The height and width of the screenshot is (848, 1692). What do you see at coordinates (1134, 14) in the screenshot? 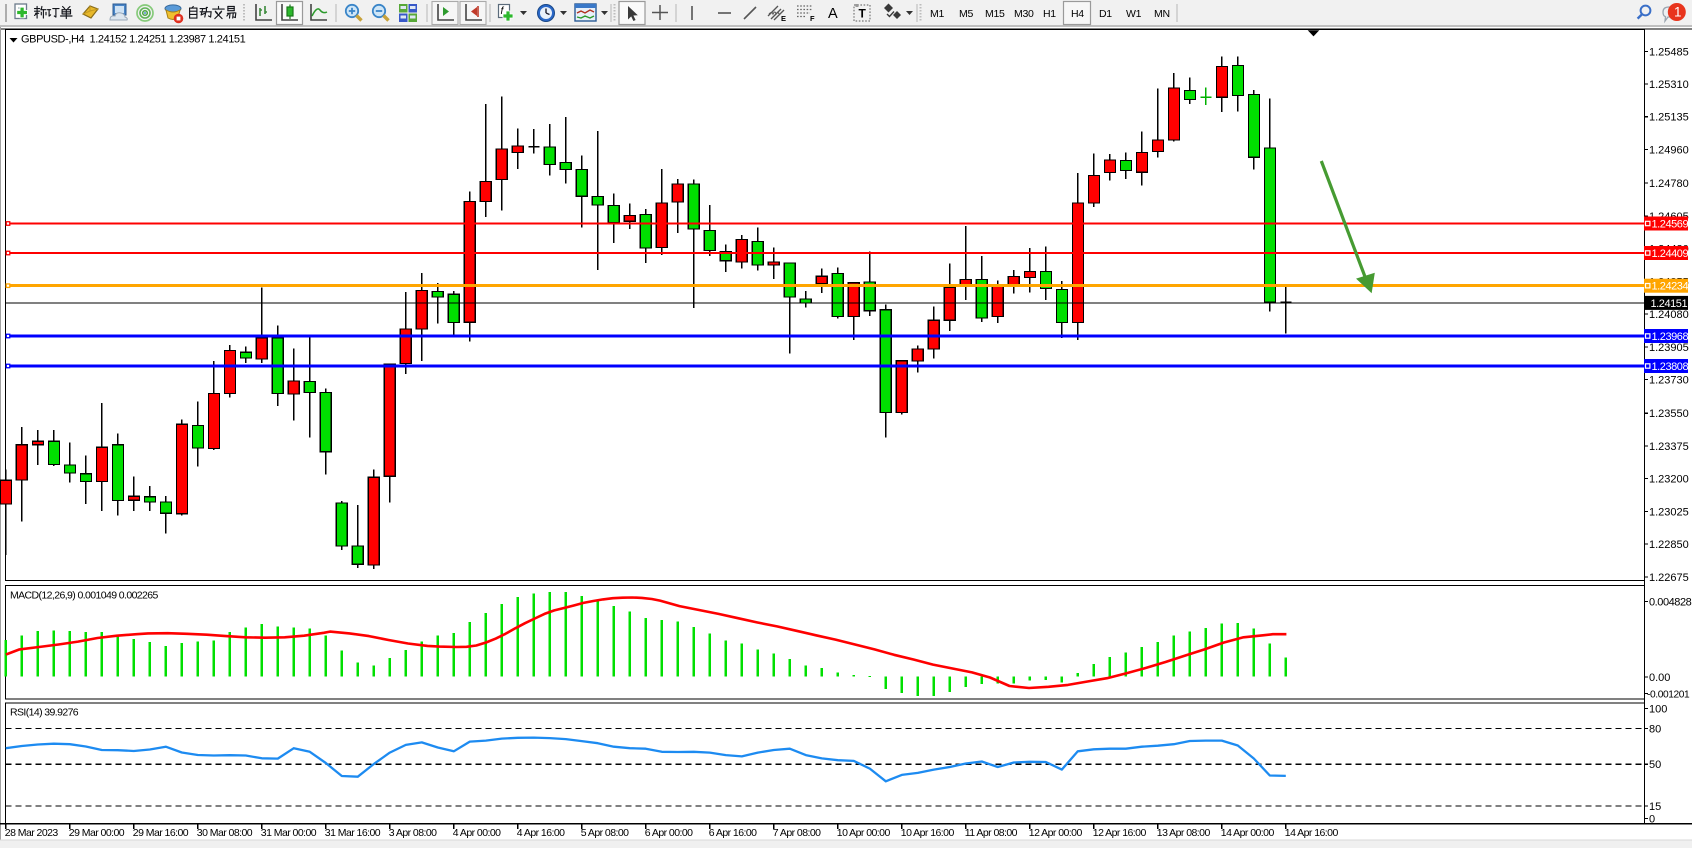
I see `svg-text: W1` at bounding box center [1134, 14].